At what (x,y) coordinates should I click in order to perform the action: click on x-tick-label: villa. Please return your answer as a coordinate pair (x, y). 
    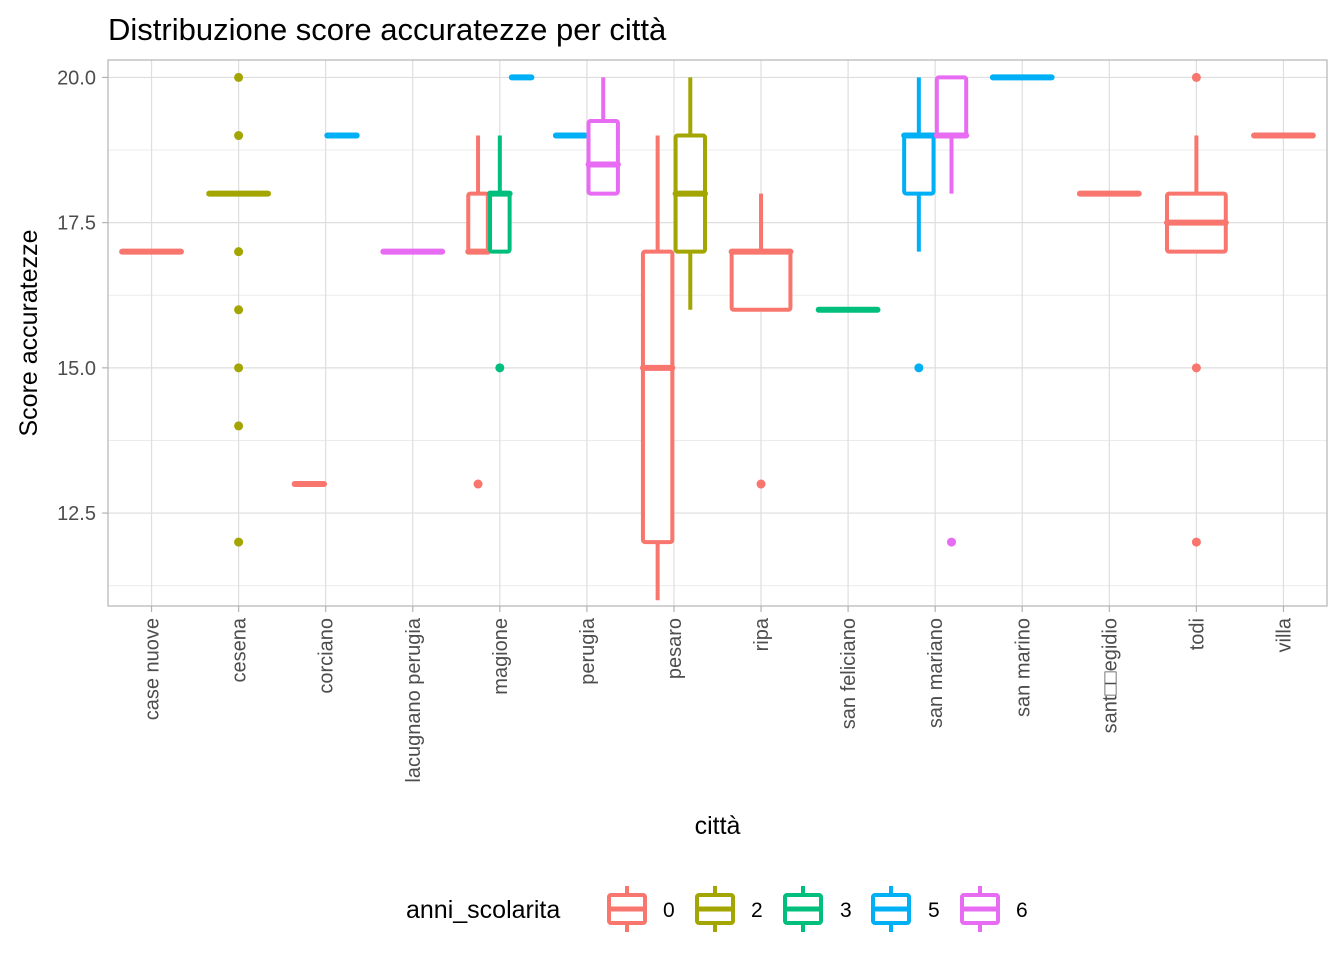
    Looking at the image, I should click on (1284, 634).